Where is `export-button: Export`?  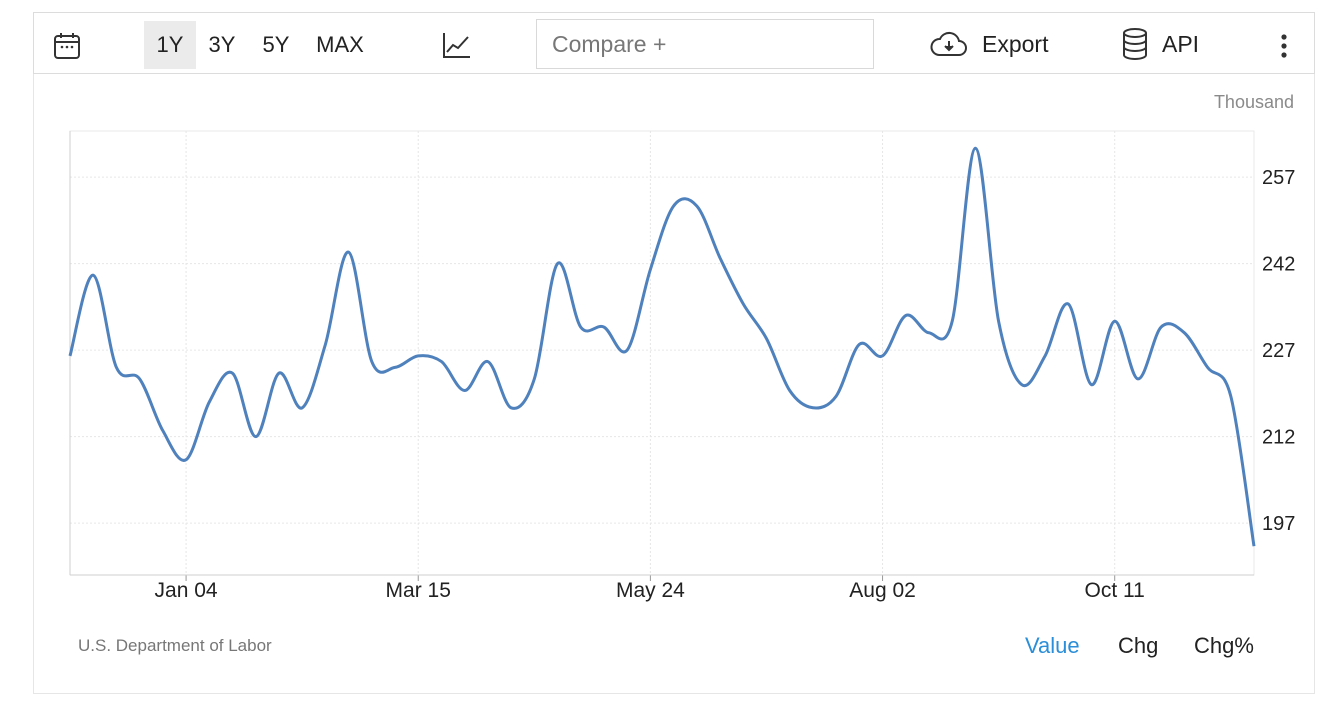
export-button: Export is located at coordinates (989, 44).